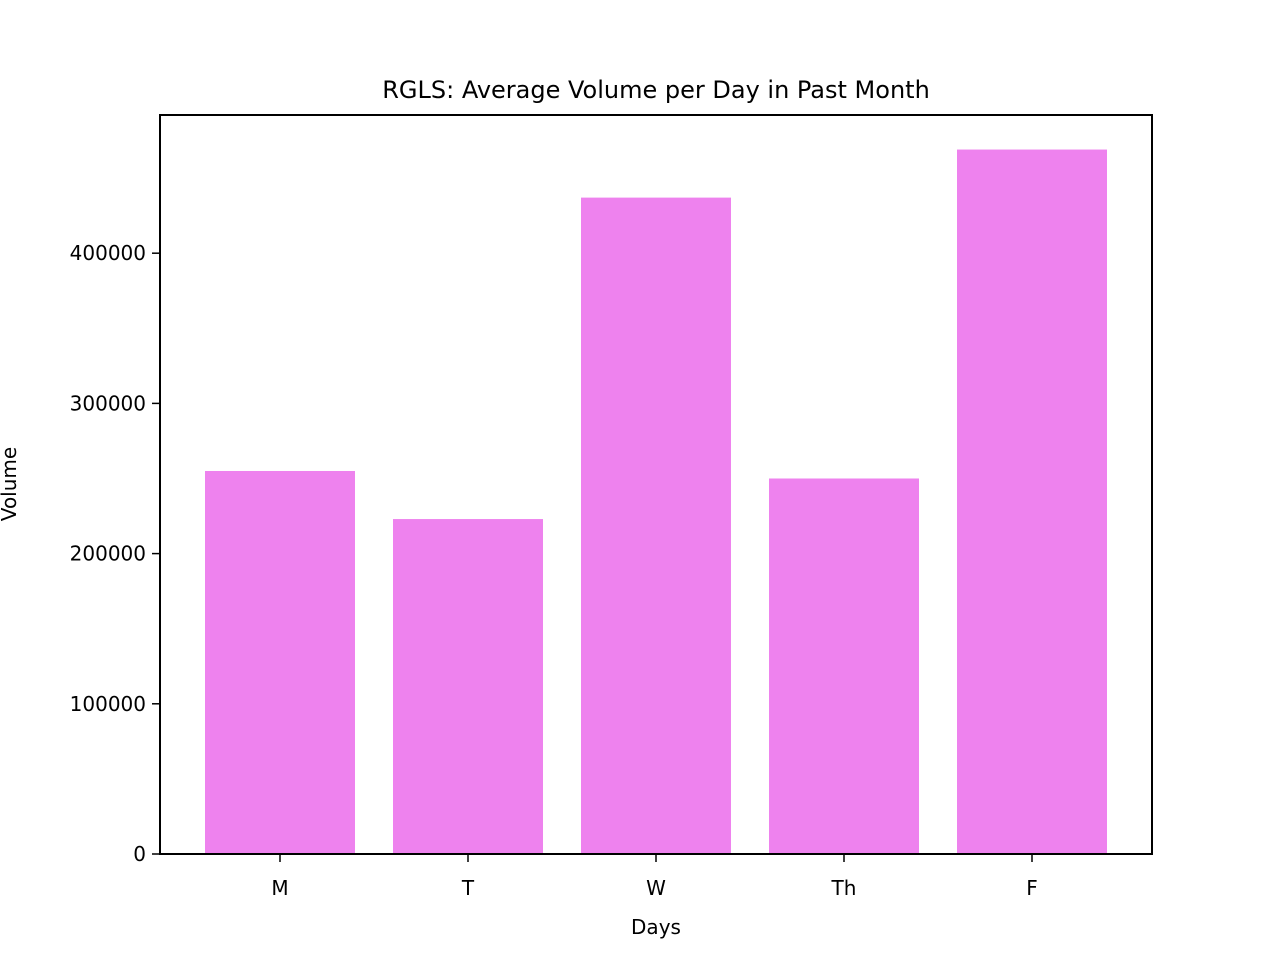  Describe the element at coordinates (656, 525) in the screenshot. I see `bar-w` at that location.